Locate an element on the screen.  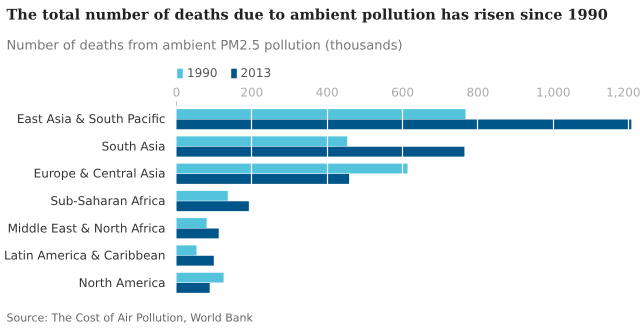
y-tick-label: Europe & Central Asia is located at coordinates (100, 173).